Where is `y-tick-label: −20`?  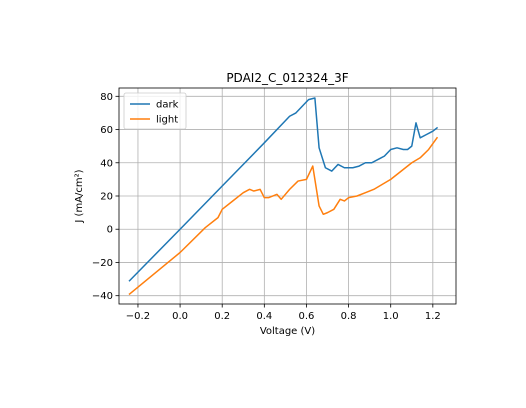 y-tick-label: −20 is located at coordinates (102, 263).